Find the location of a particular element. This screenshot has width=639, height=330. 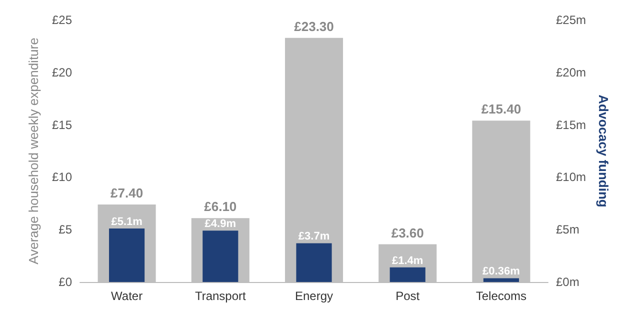

x-tick-label: Post is located at coordinates (408, 296).